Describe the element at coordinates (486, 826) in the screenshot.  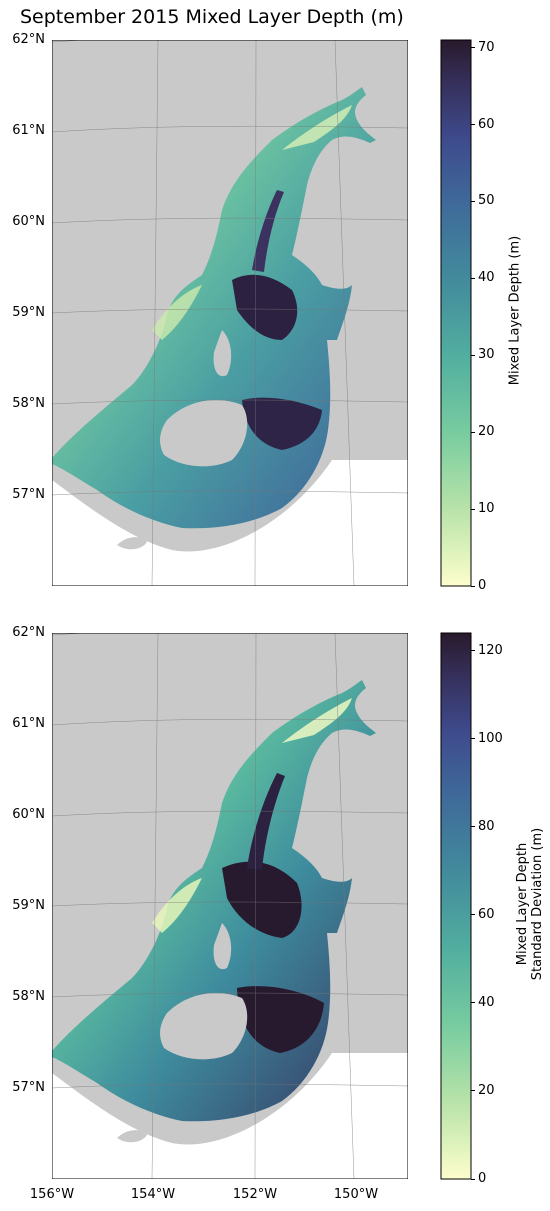
I see `colorbar-tick-label: 80` at that location.